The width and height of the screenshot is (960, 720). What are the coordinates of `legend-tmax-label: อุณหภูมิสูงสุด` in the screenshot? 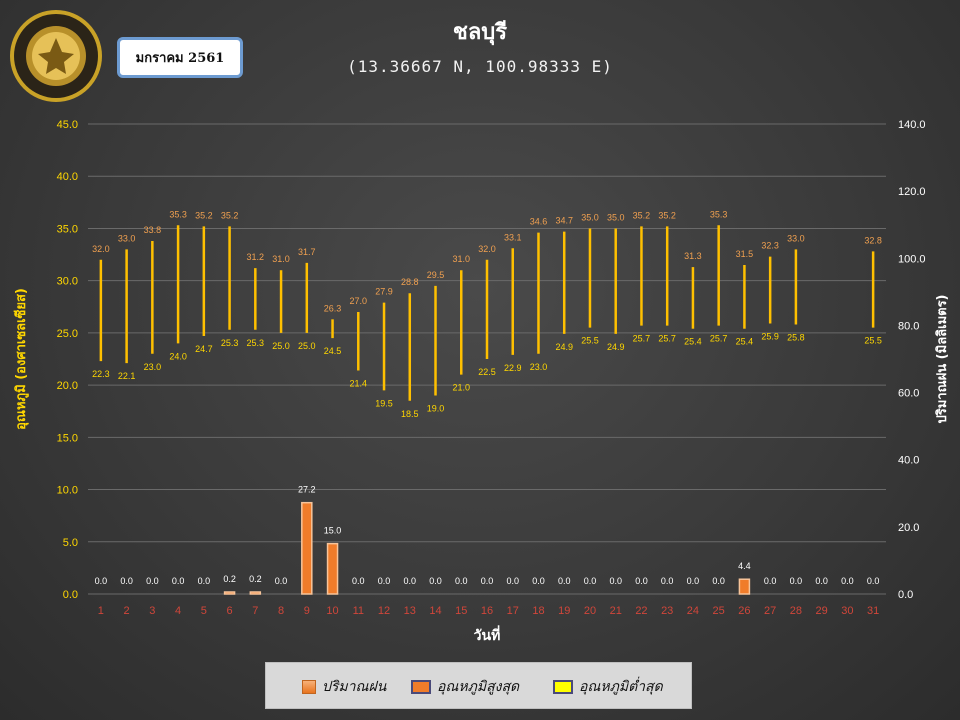 It's located at (478, 687).